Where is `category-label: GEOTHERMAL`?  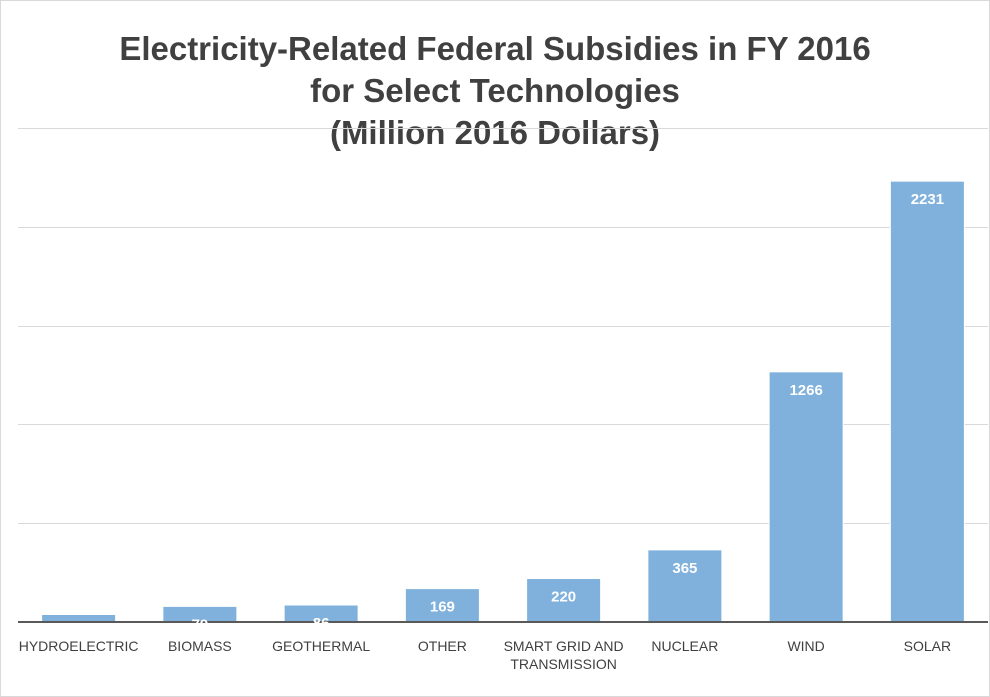
category-label: GEOTHERMAL is located at coordinates (321, 646).